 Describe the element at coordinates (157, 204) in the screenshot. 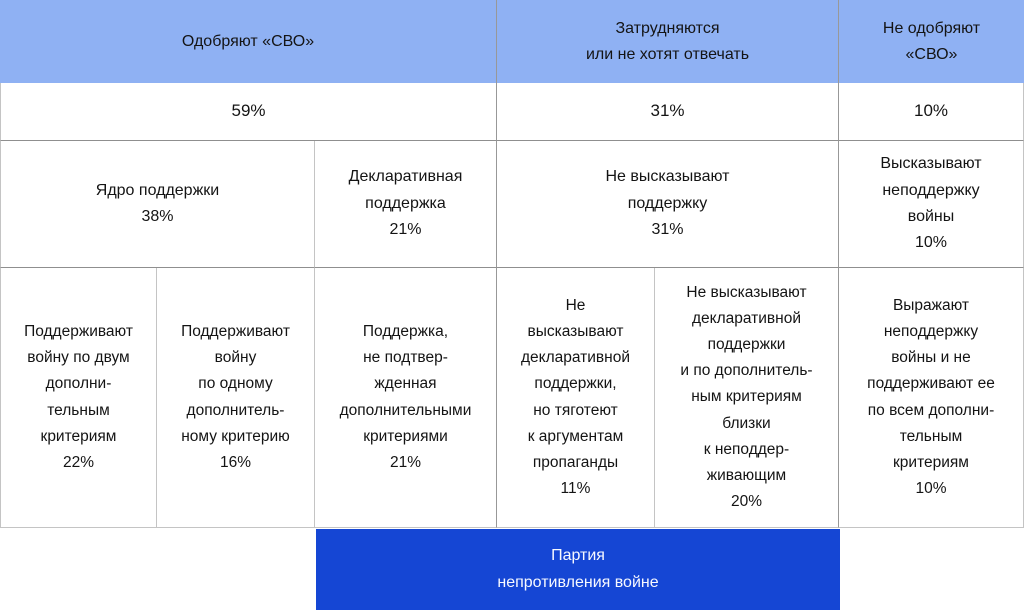

I see `cell-core-support: Ядро поддержки 38%` at that location.